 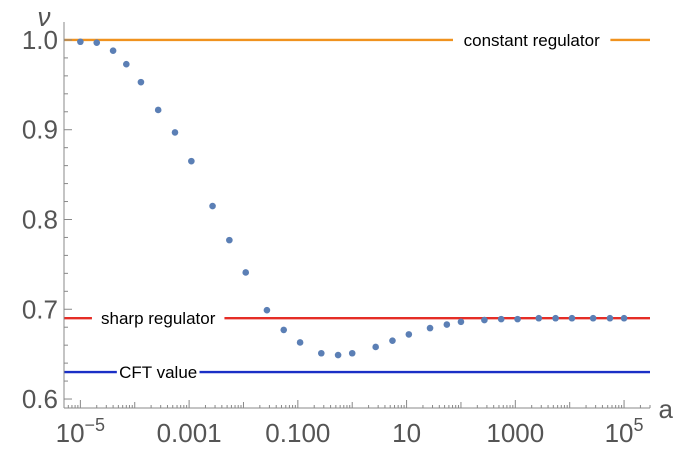 What do you see at coordinates (40, 40) in the screenshot?
I see `y-tick-label: 1.0` at bounding box center [40, 40].